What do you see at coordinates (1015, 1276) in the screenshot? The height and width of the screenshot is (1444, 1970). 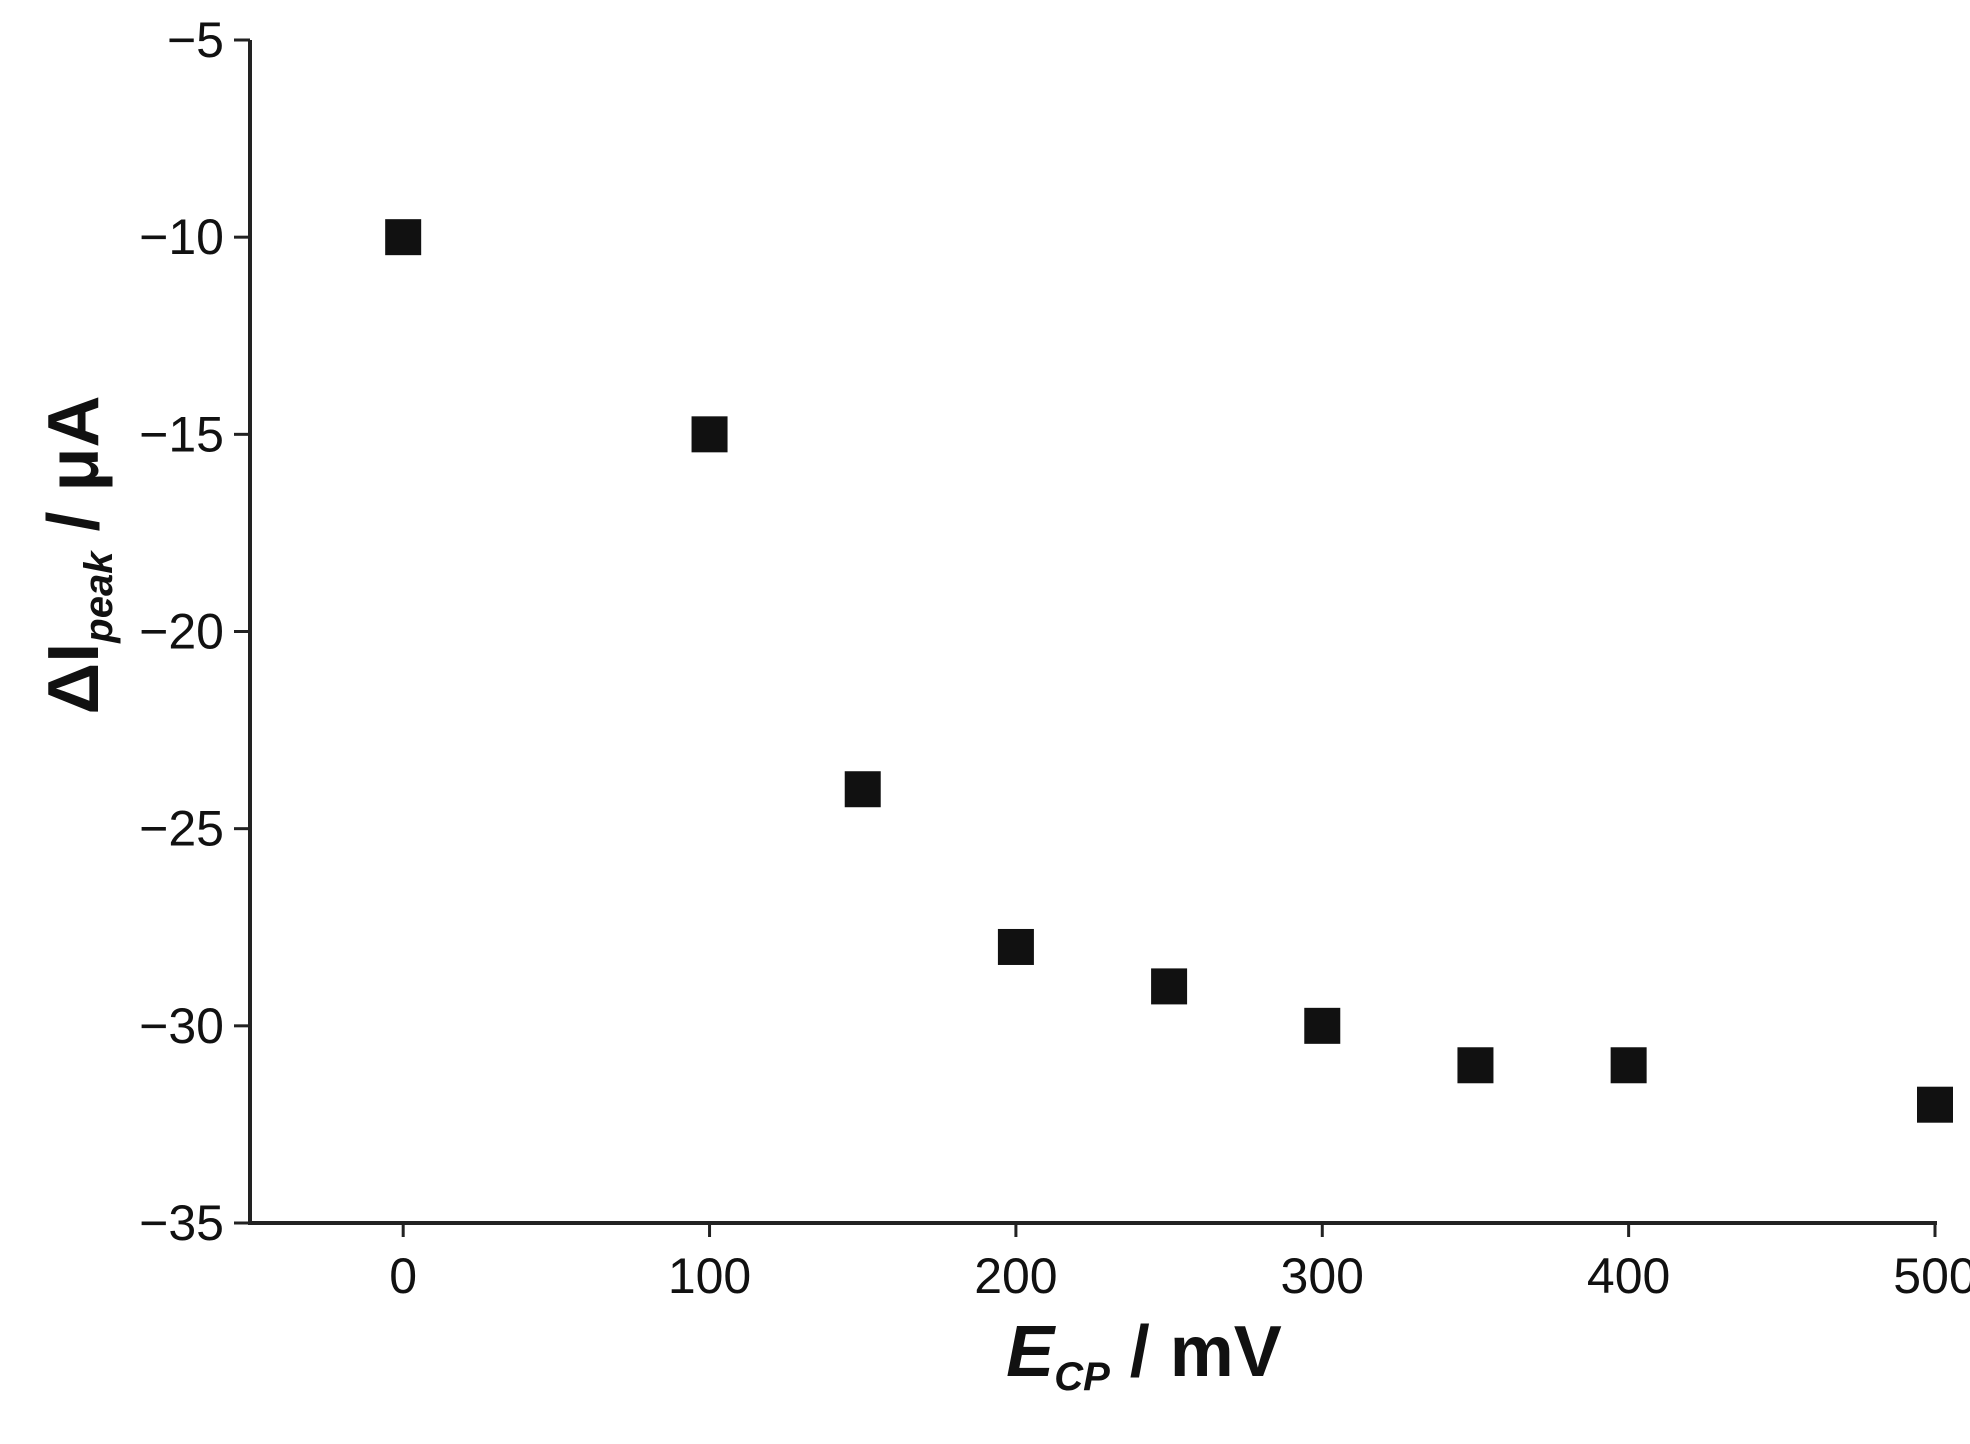 I see `x-tick-label: 200` at bounding box center [1015, 1276].